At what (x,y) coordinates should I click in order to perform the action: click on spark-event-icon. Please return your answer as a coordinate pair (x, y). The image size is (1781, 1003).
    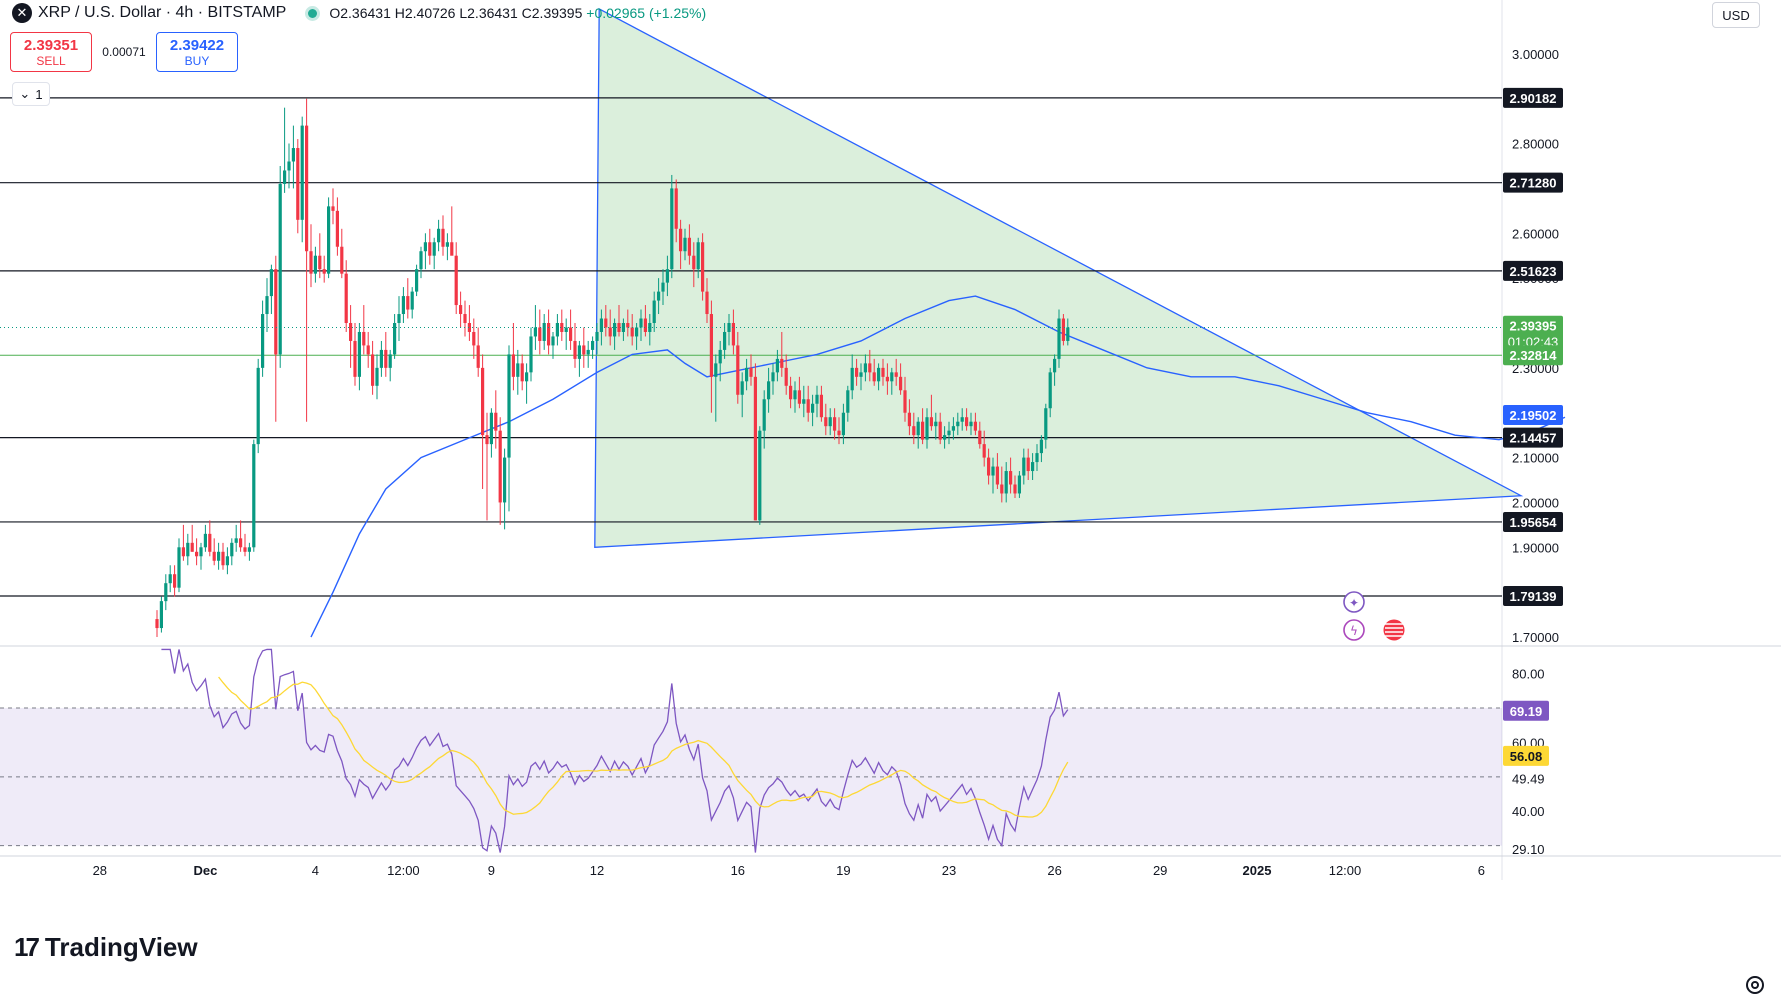
    Looking at the image, I should click on (1354, 602).